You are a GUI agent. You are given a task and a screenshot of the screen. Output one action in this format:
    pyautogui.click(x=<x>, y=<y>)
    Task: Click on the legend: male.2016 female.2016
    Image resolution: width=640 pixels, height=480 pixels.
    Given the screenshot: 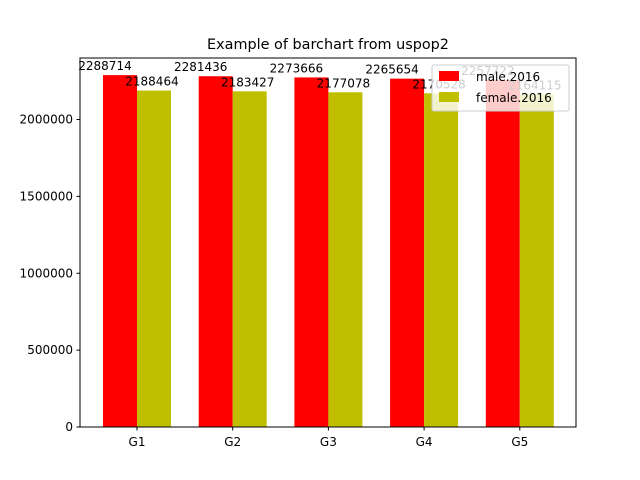 What is the action you would take?
    pyautogui.click(x=500, y=88)
    